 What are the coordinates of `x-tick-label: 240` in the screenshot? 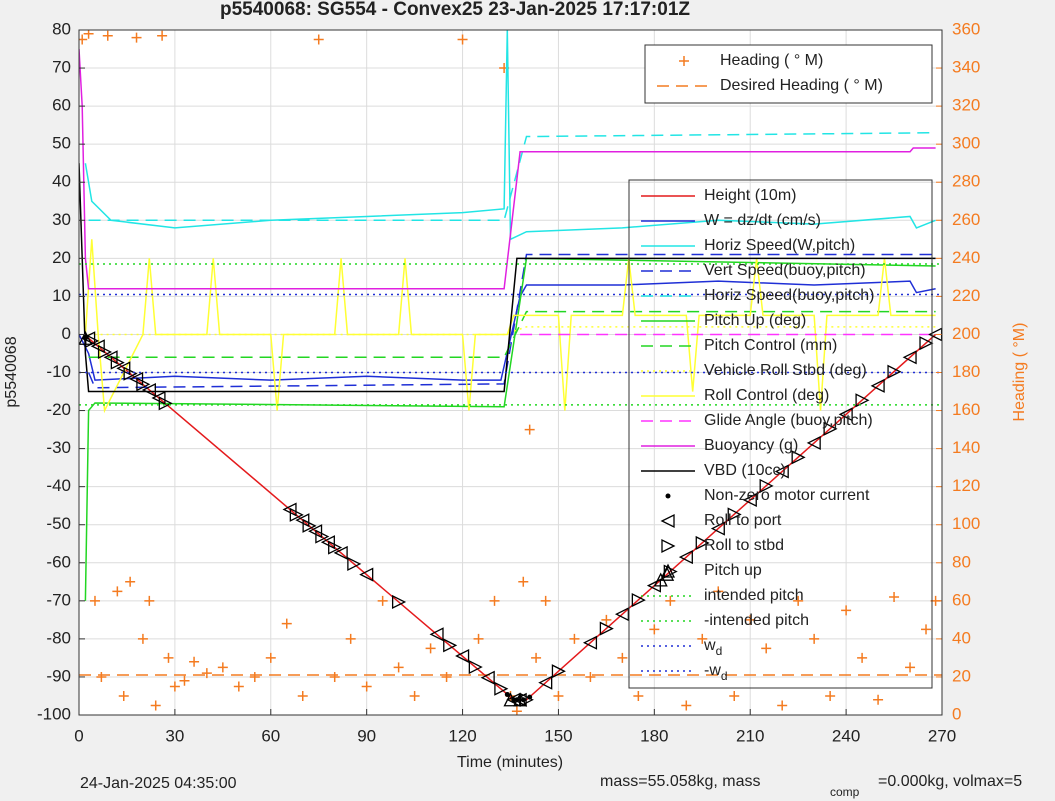 It's located at (846, 735).